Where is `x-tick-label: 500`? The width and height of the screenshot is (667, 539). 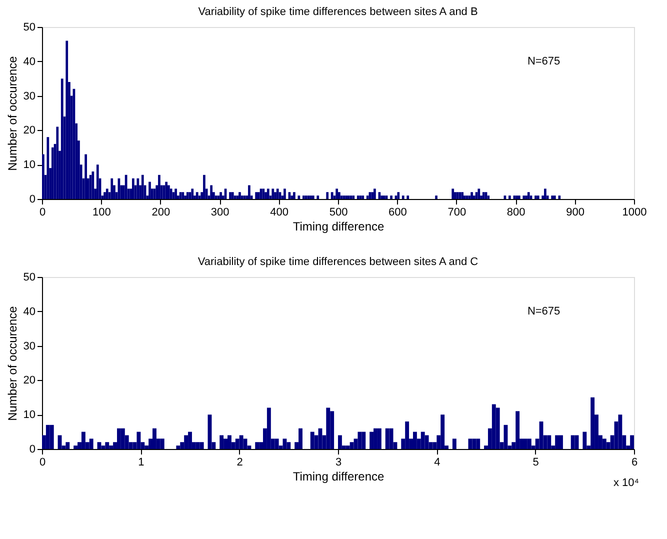
x-tick-label: 500 is located at coordinates (338, 212).